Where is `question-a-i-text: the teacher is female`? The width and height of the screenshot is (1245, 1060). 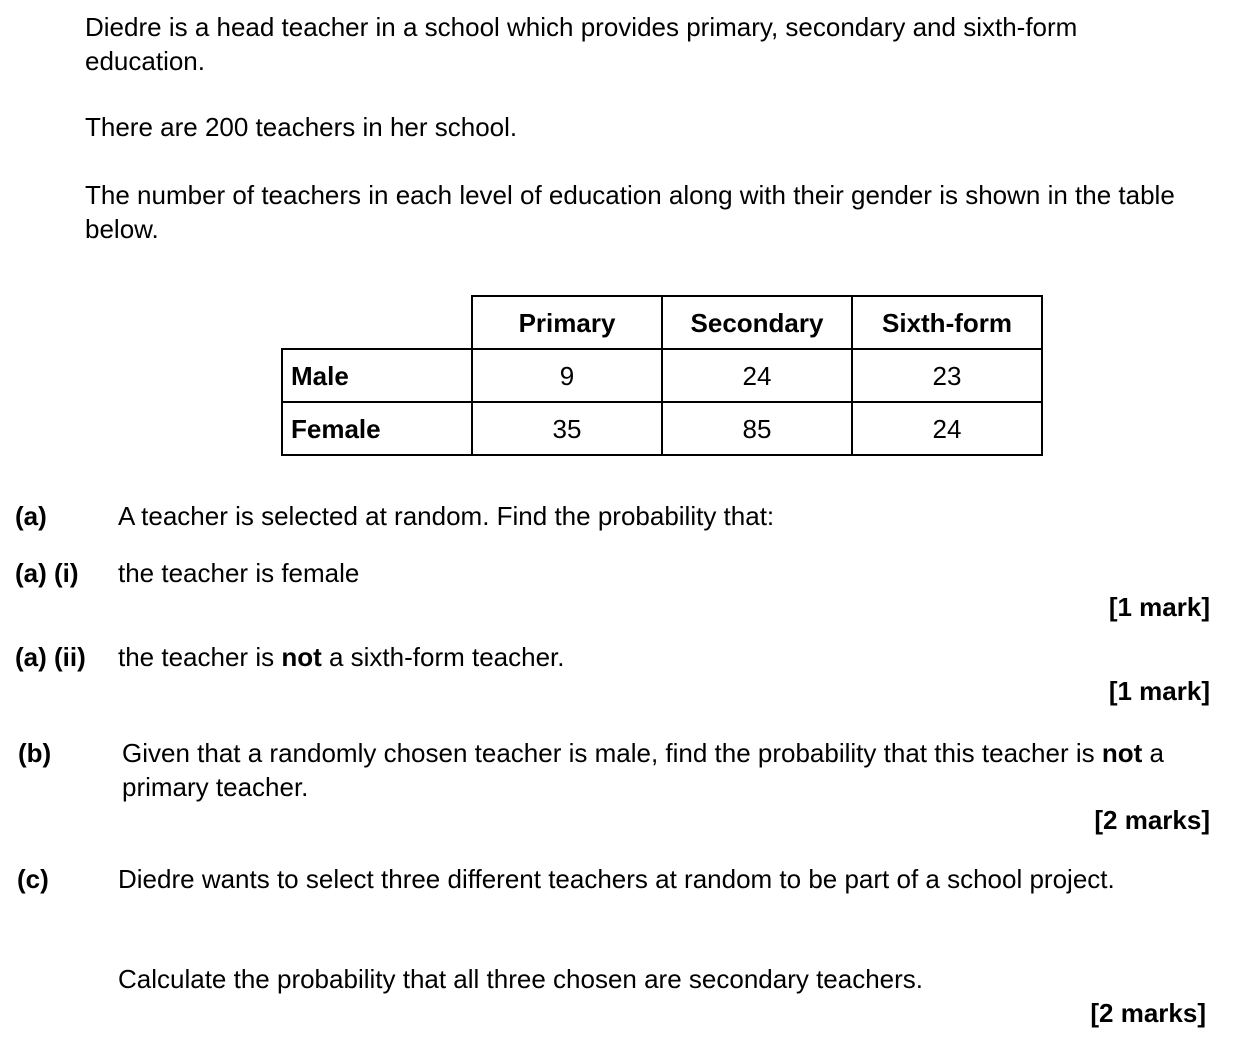
question-a-i-text: the teacher is female is located at coordinates (239, 573).